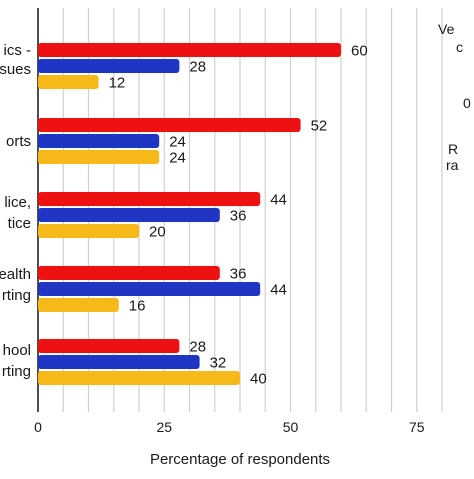  Describe the element at coordinates (18, 141) in the screenshot. I see `category-label: orts` at that location.